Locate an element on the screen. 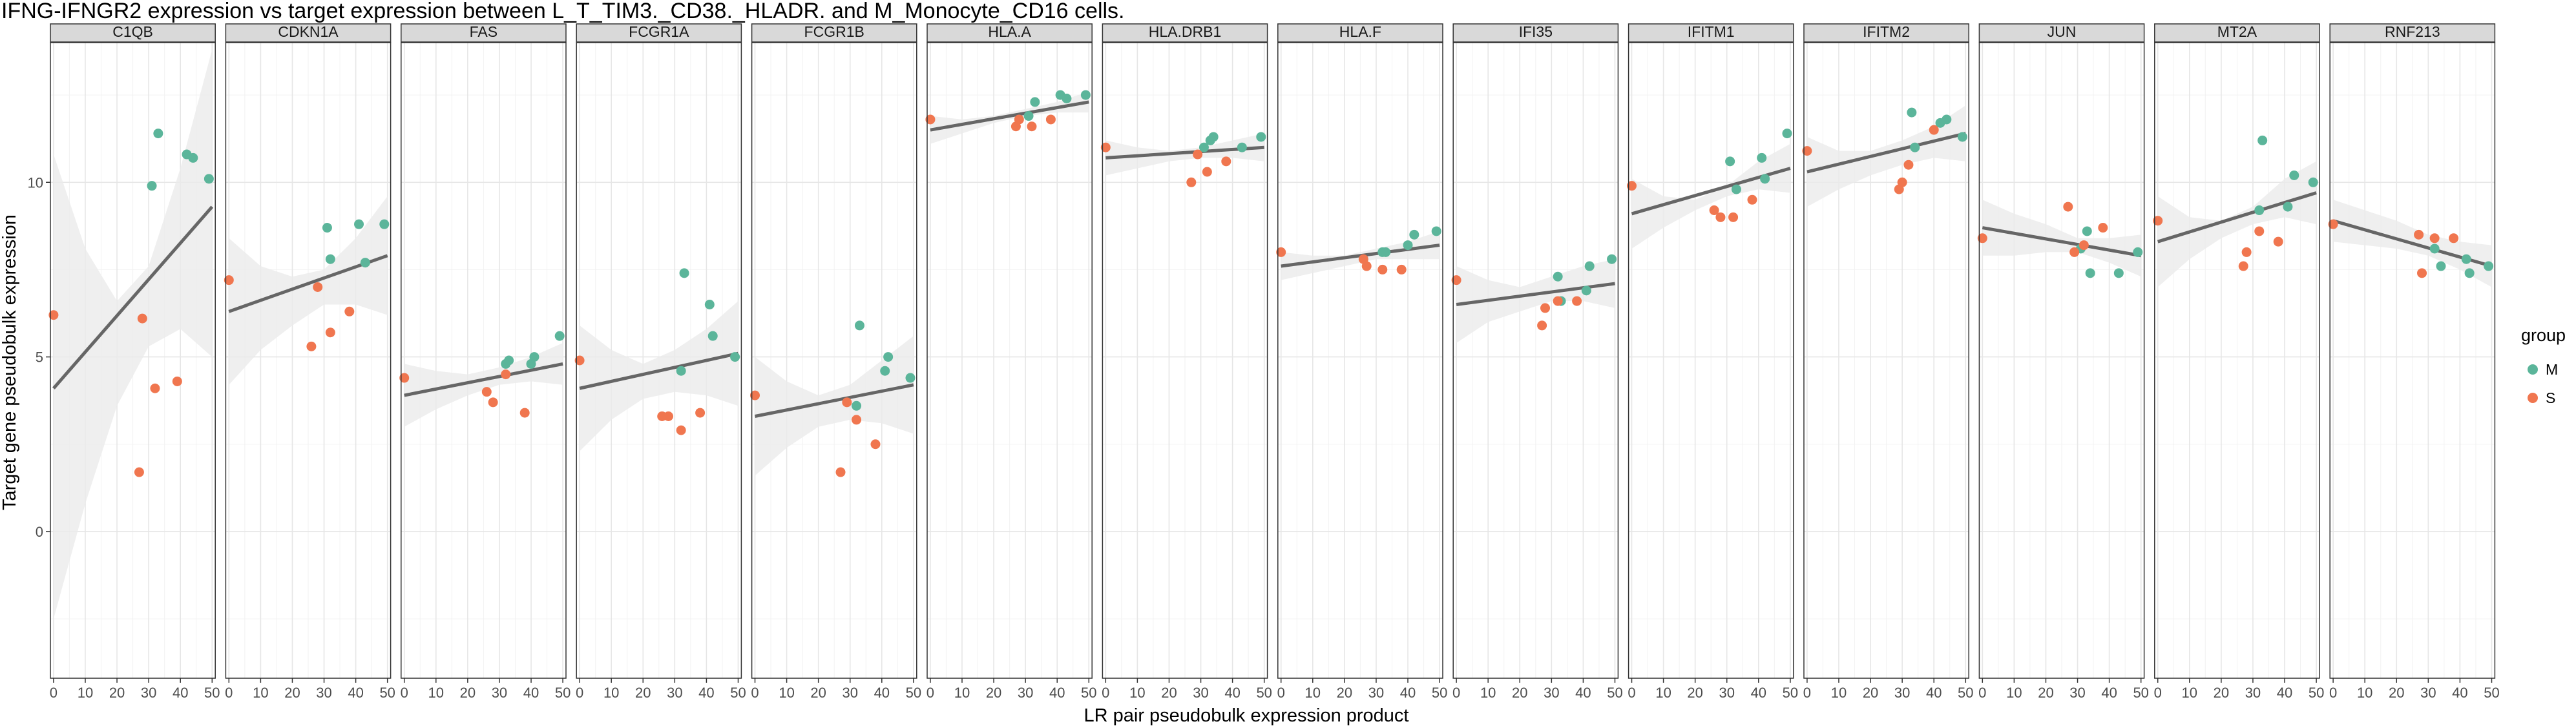 This screenshot has width=2576, height=726. facet-strip-label: IFITM1 is located at coordinates (1711, 31).